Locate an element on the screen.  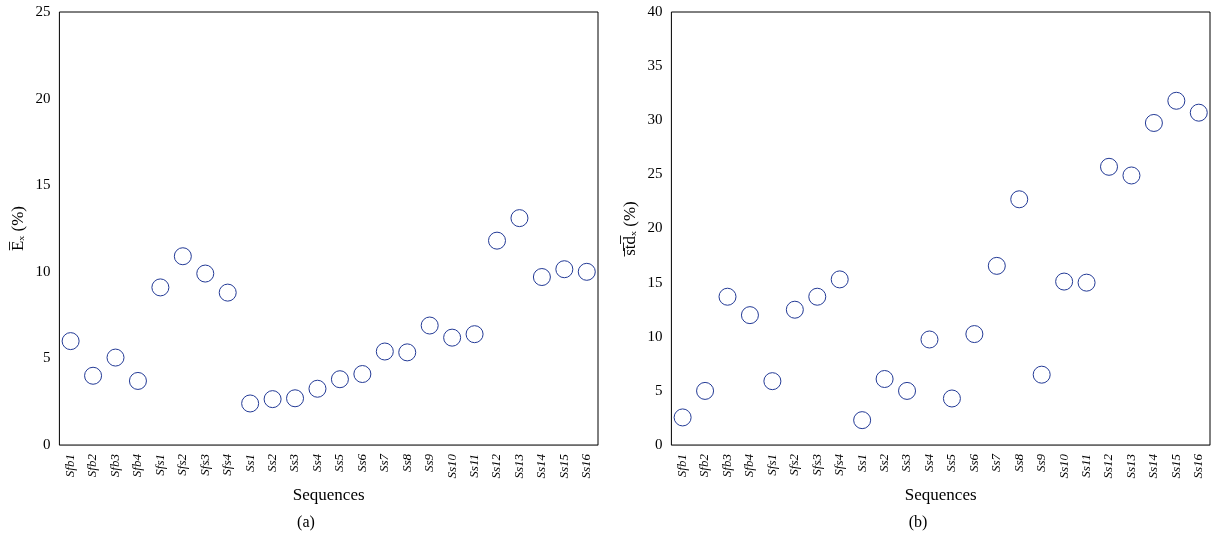
text: (b) is located at coordinates (918, 522).